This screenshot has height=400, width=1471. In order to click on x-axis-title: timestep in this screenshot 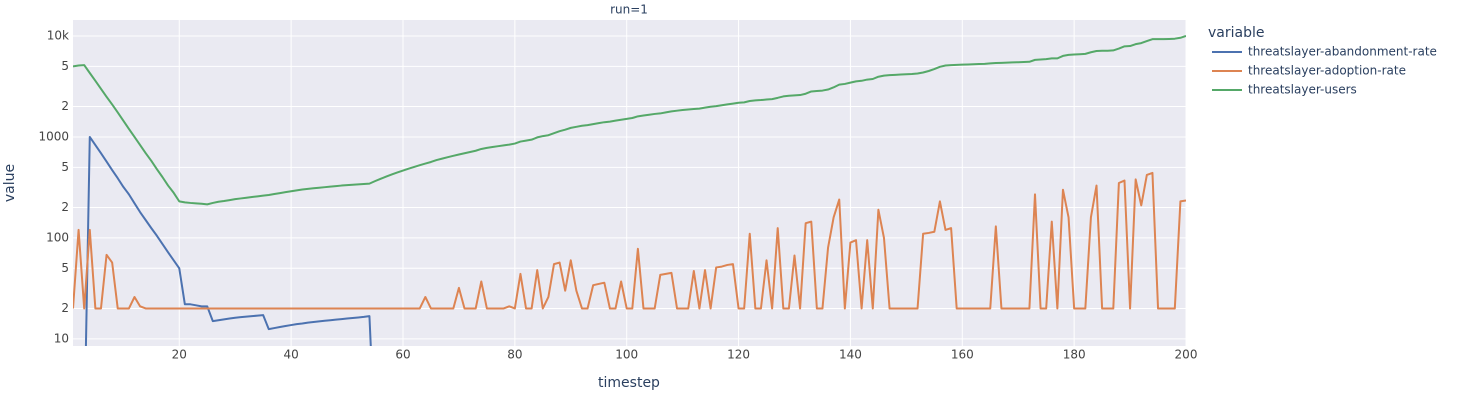, I will do `click(629, 383)`.